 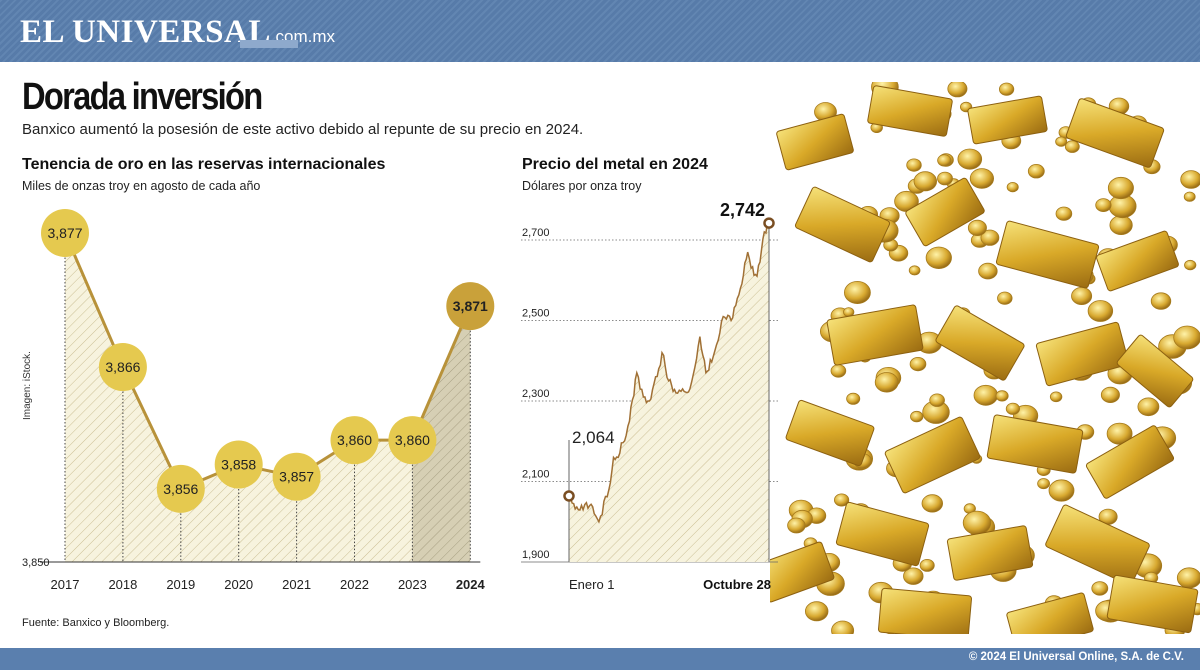 I want to click on holdings-value-label: 3,857, so click(x=296, y=477).